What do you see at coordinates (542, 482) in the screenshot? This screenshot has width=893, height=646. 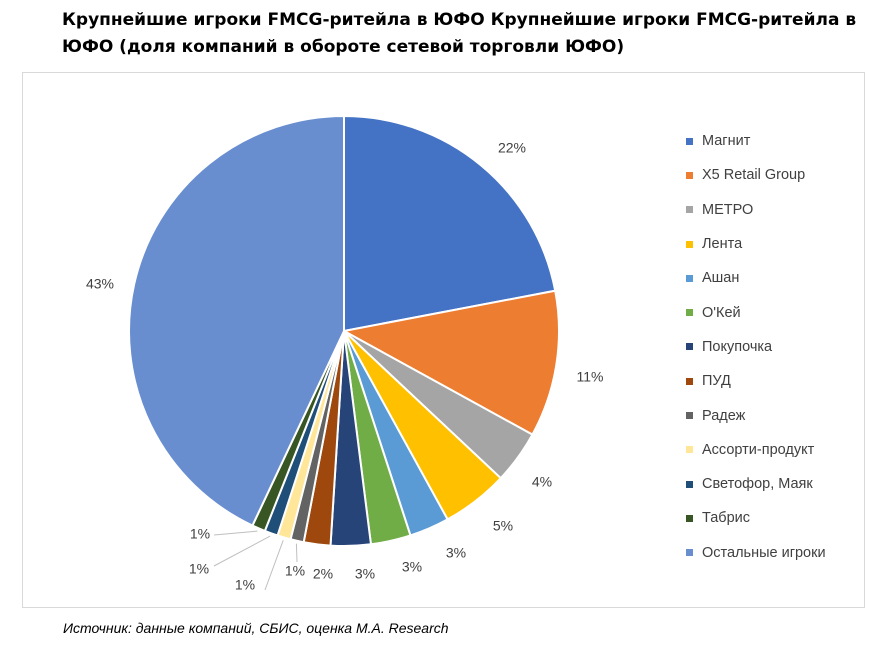 I see `data-label: 4%` at bounding box center [542, 482].